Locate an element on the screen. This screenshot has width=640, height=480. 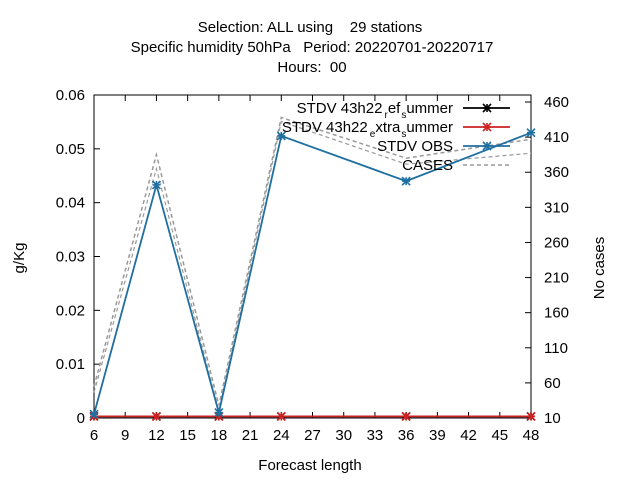
y2-axis-label: No cases is located at coordinates (599, 268).